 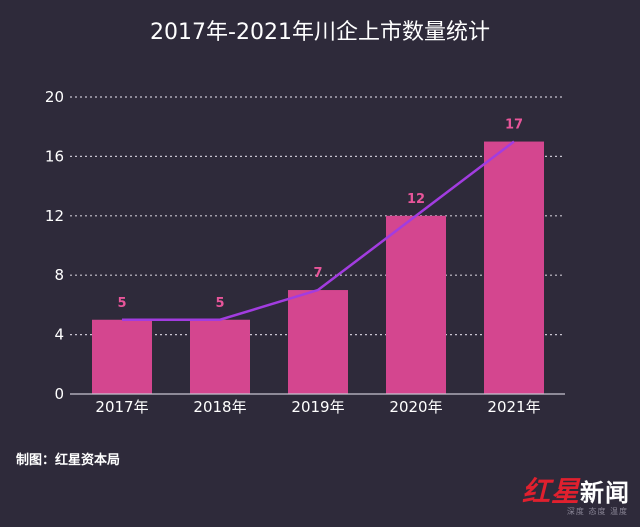 I want to click on chart-title: 2017年-2021年川企上市数量统计, so click(x=320, y=32).